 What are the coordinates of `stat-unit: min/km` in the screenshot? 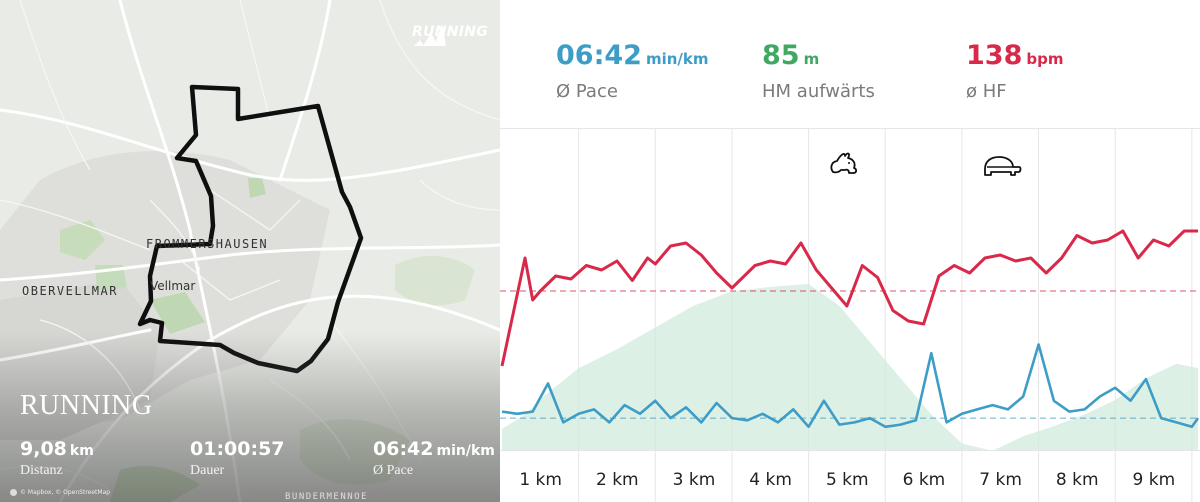 It's located at (465, 451).